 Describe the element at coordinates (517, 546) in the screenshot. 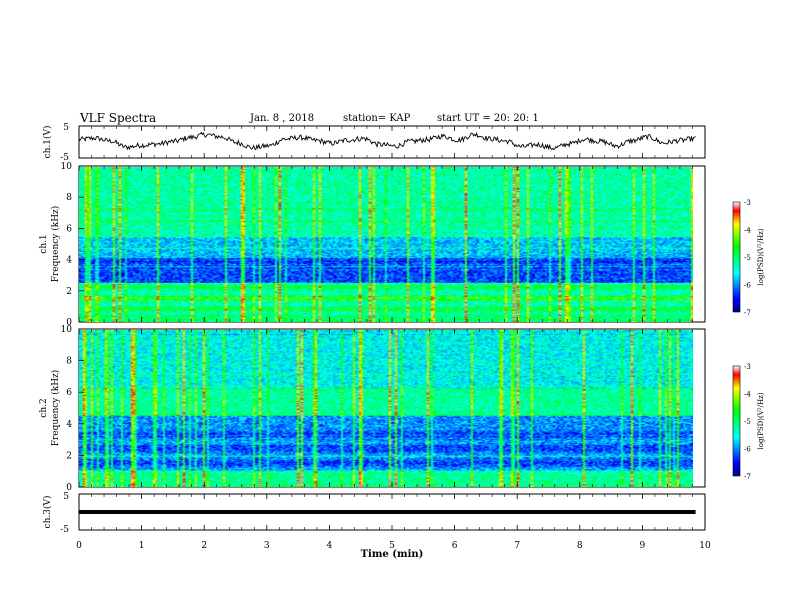

I see `x-tick-label: 7` at that location.